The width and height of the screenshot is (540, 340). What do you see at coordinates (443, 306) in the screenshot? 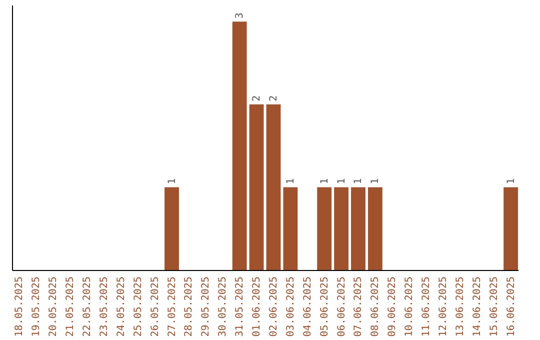
I see `x-tick-label: 12.06.2025` at bounding box center [443, 306].